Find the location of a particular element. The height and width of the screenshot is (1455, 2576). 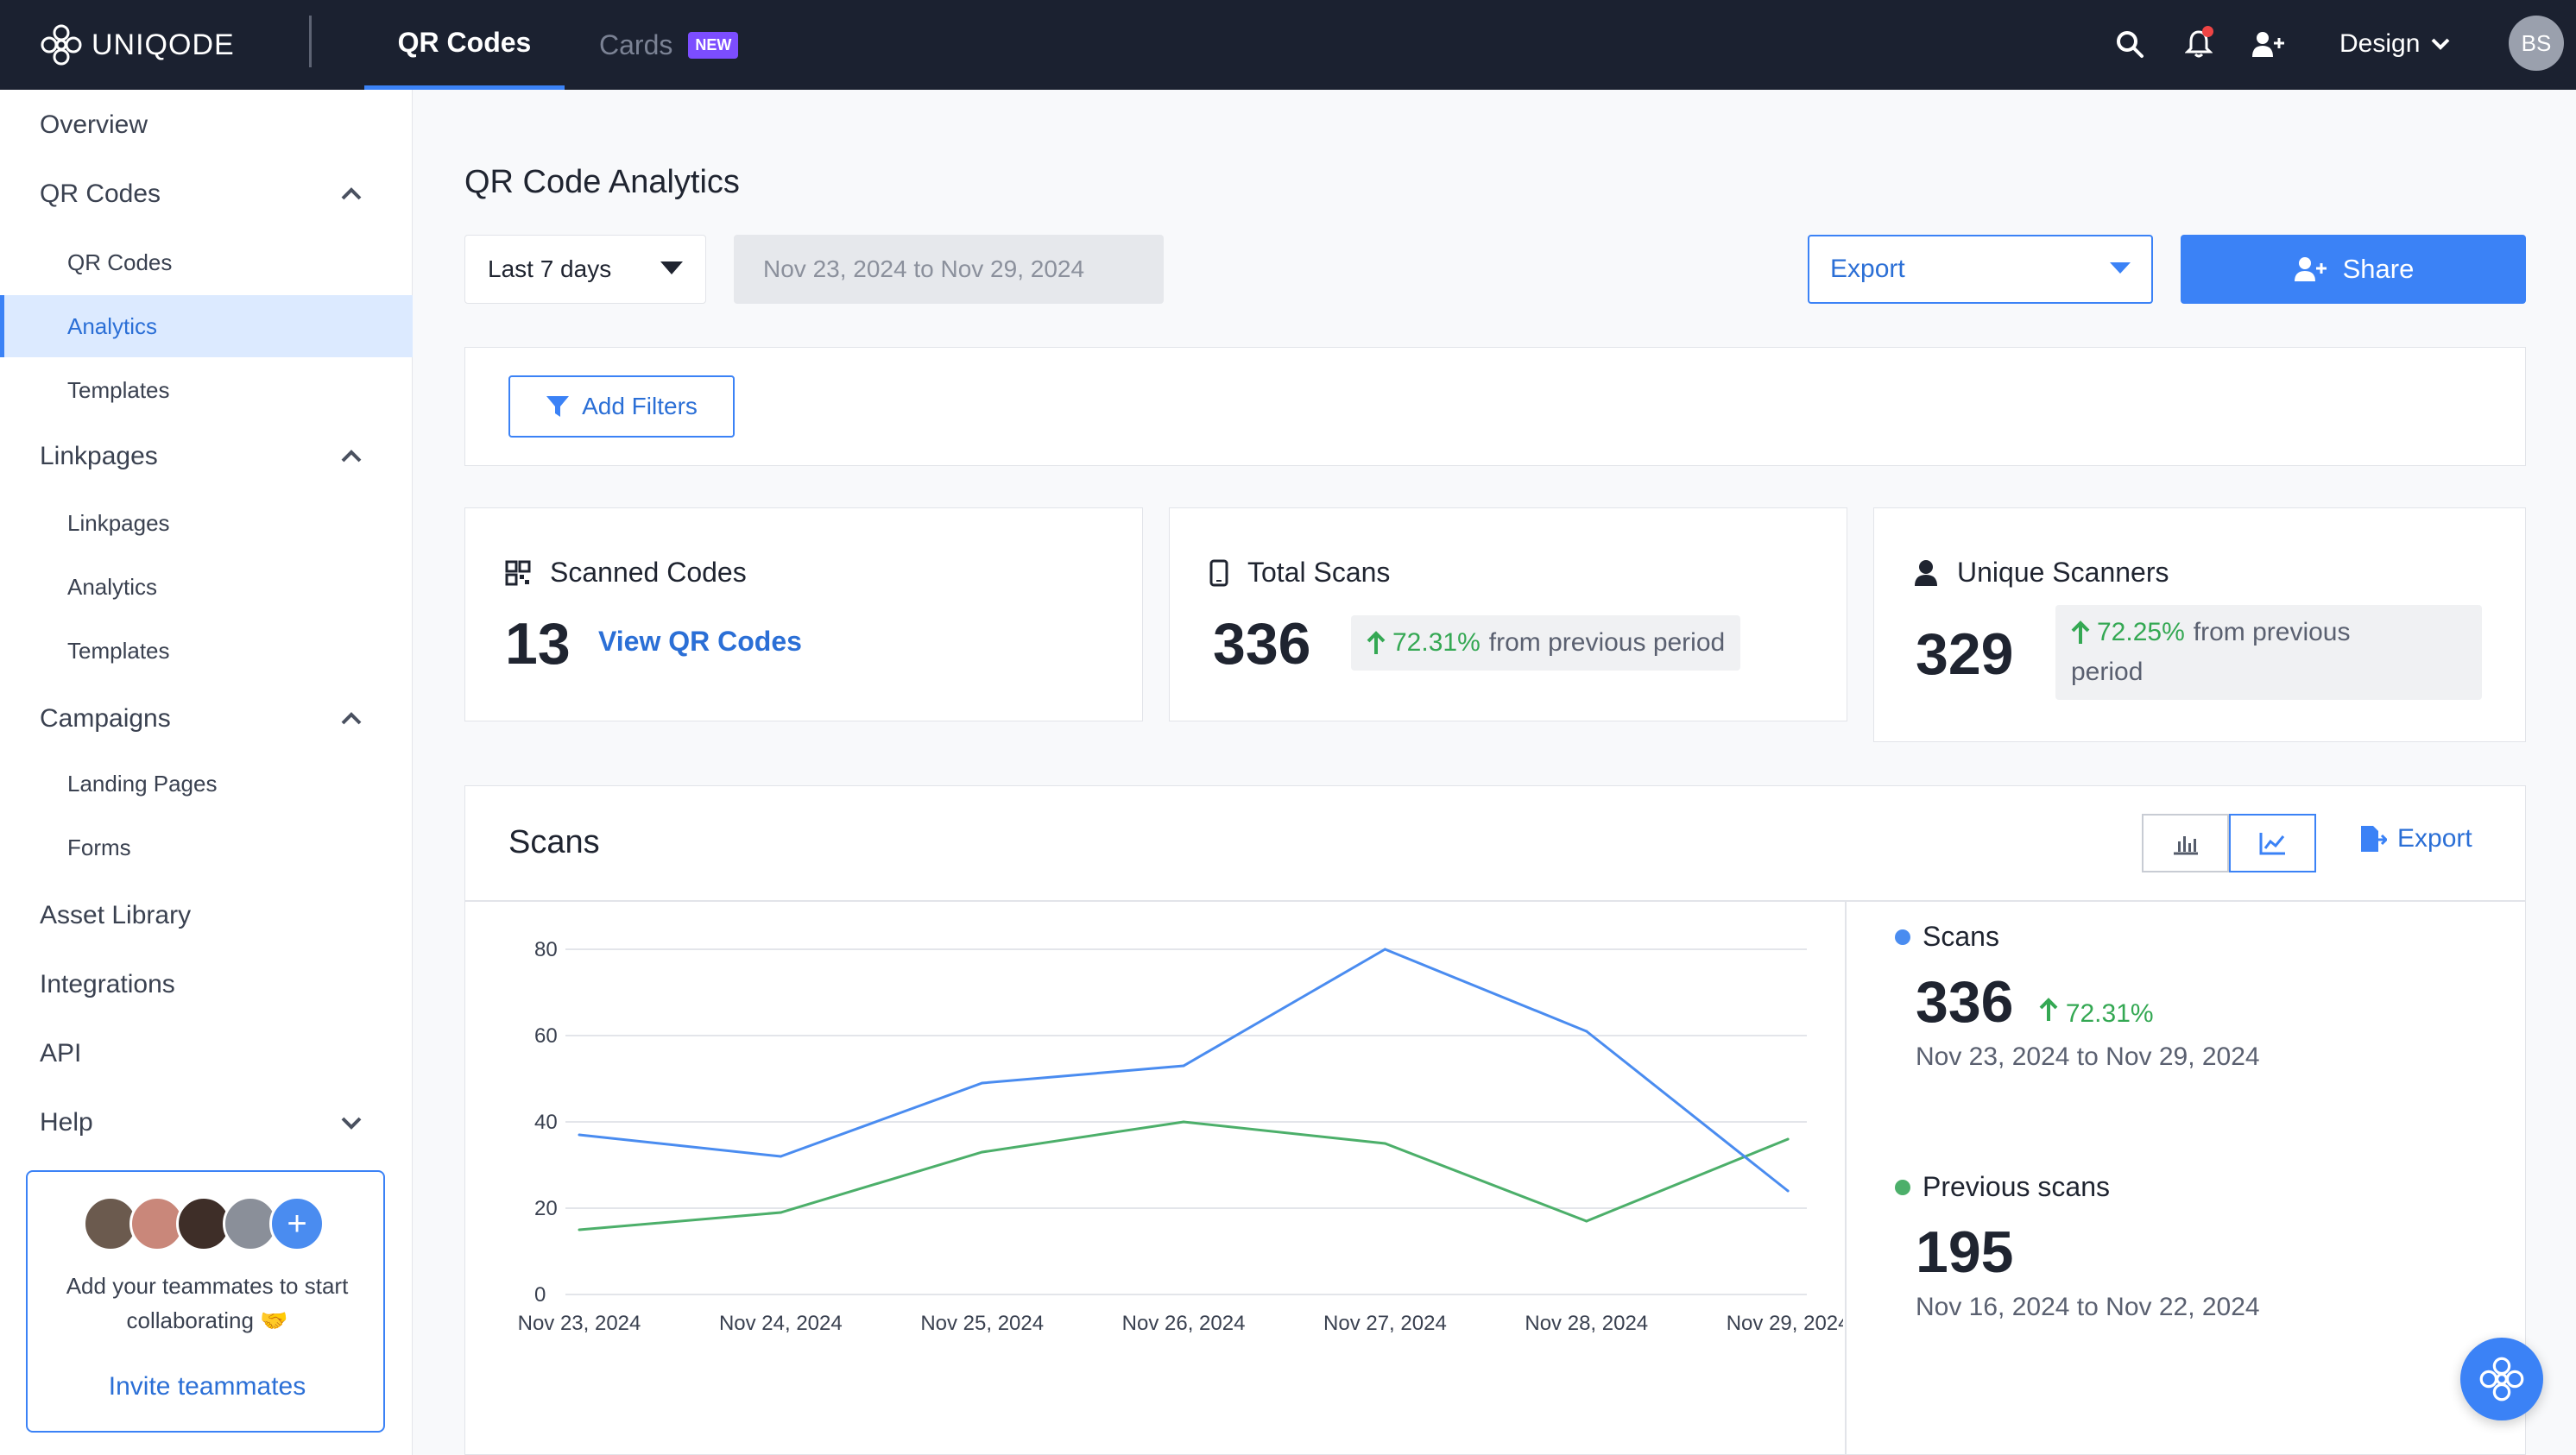

sidebar-item-overview: Overview is located at coordinates (94, 125).